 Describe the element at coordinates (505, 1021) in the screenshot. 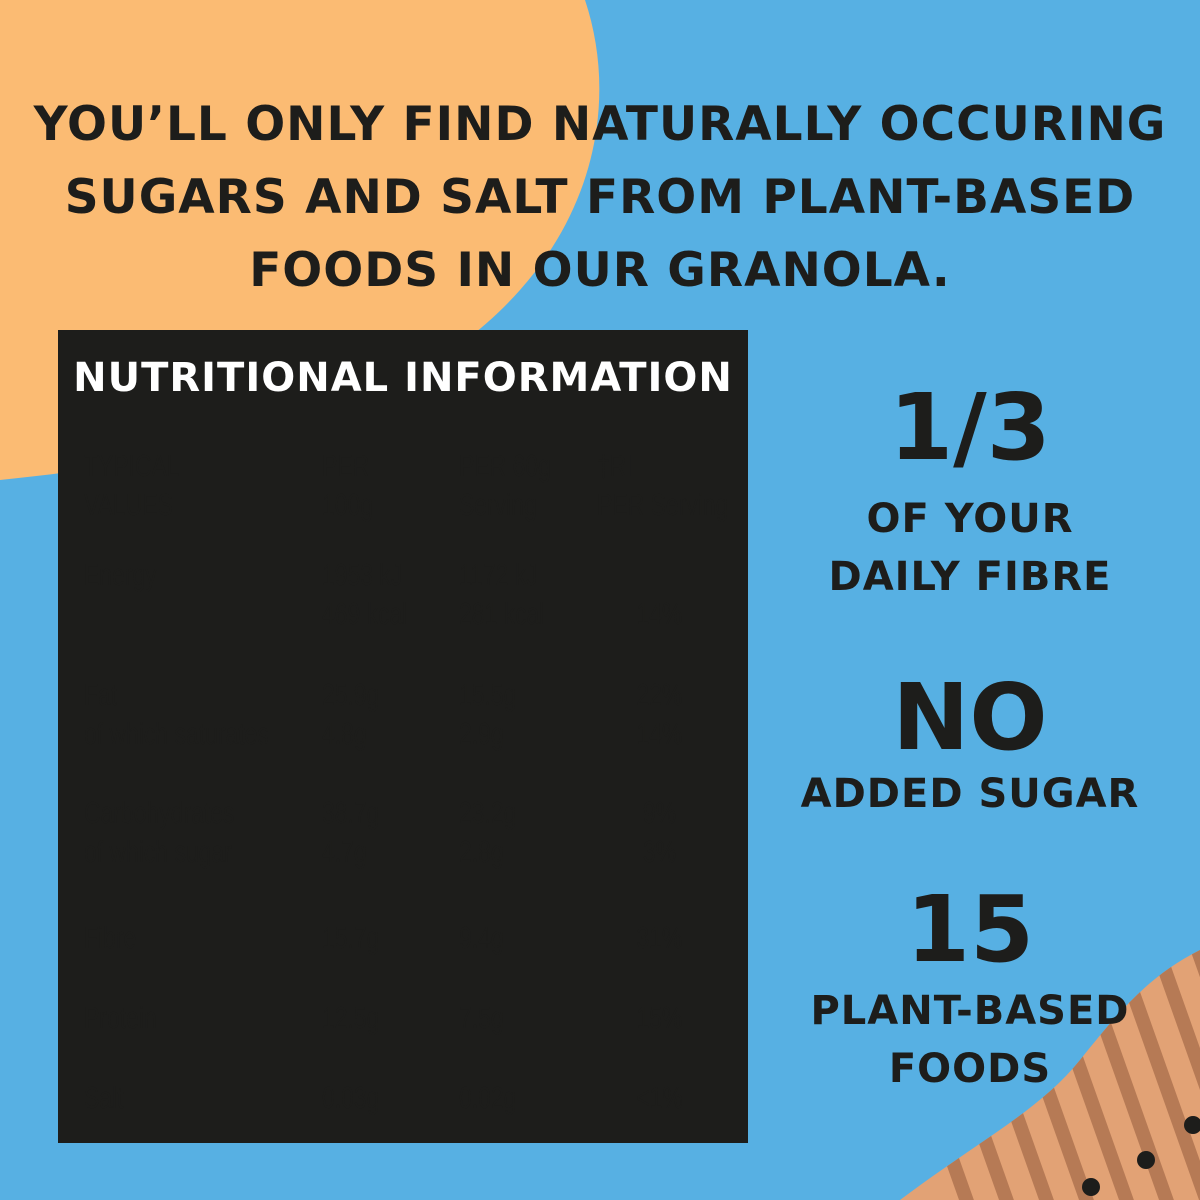

I see `table-cell: 7.5g` at that location.